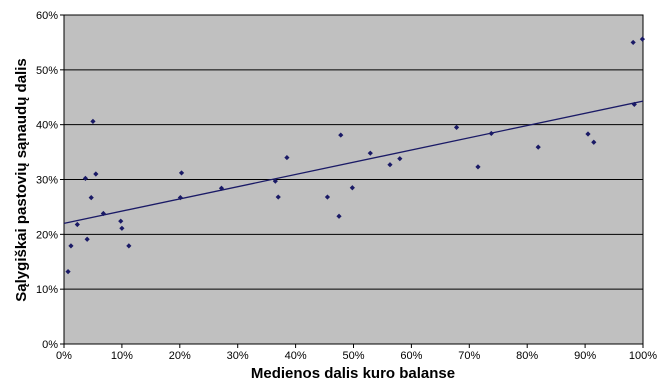 The height and width of the screenshot is (381, 668). What do you see at coordinates (353, 373) in the screenshot?
I see `x-axis-title: Medienos dalis kuro balanse` at bounding box center [353, 373].